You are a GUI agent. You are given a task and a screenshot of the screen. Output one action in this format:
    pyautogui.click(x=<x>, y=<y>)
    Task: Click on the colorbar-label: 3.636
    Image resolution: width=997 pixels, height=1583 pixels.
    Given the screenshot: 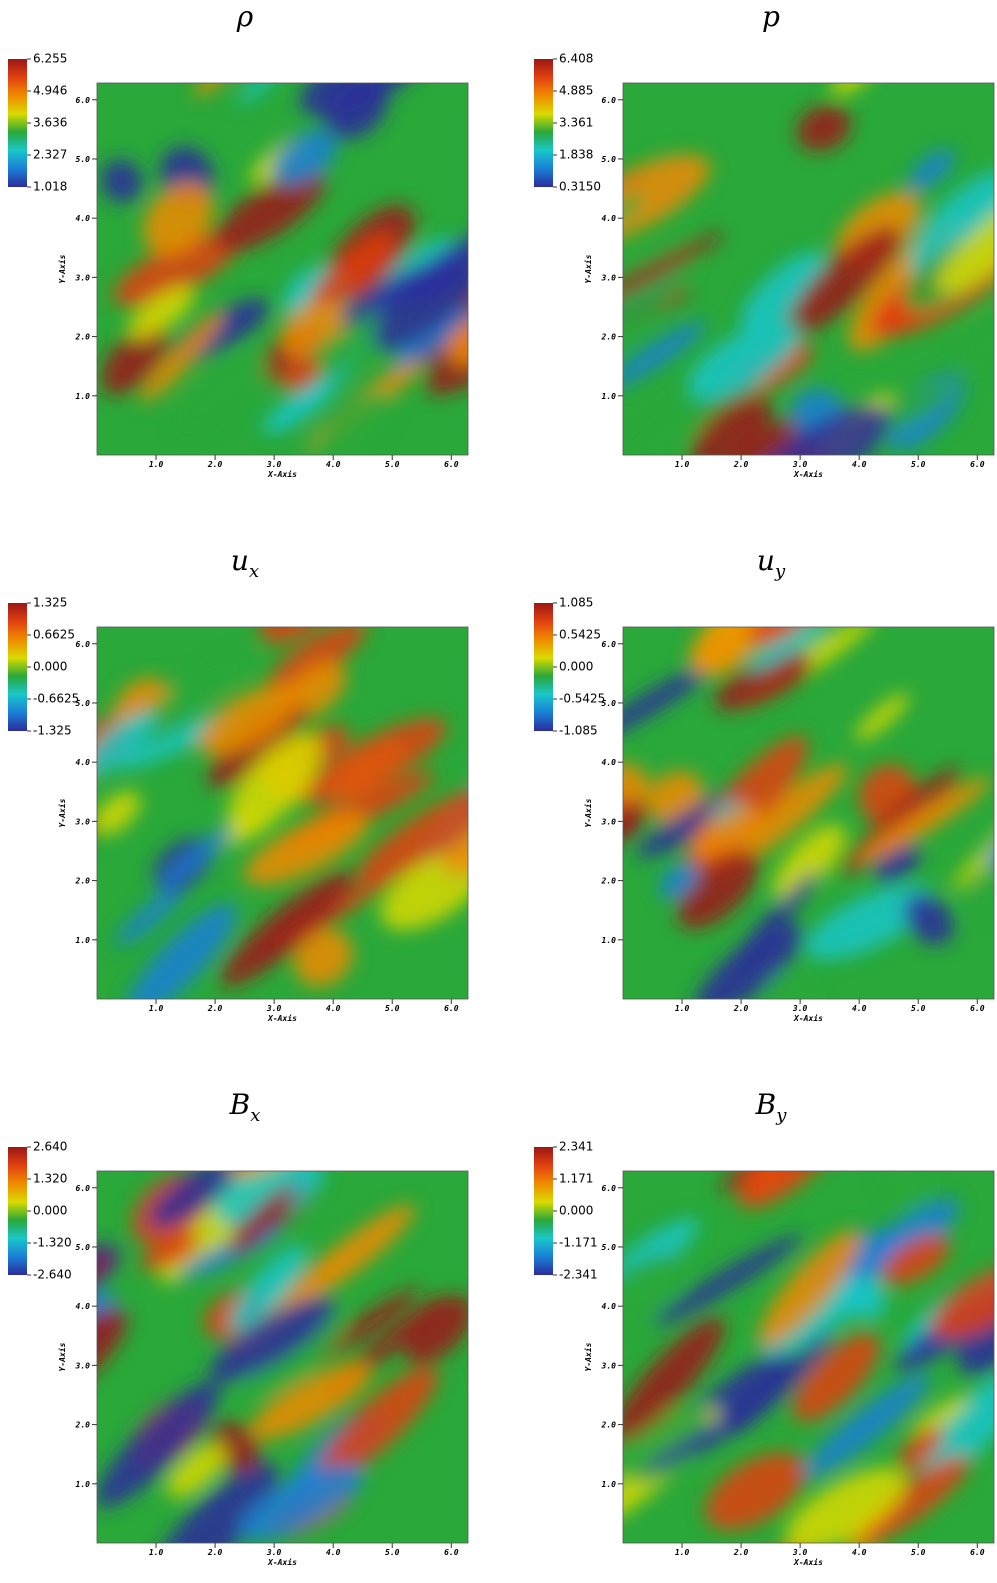 What is the action you would take?
    pyautogui.click(x=50, y=123)
    